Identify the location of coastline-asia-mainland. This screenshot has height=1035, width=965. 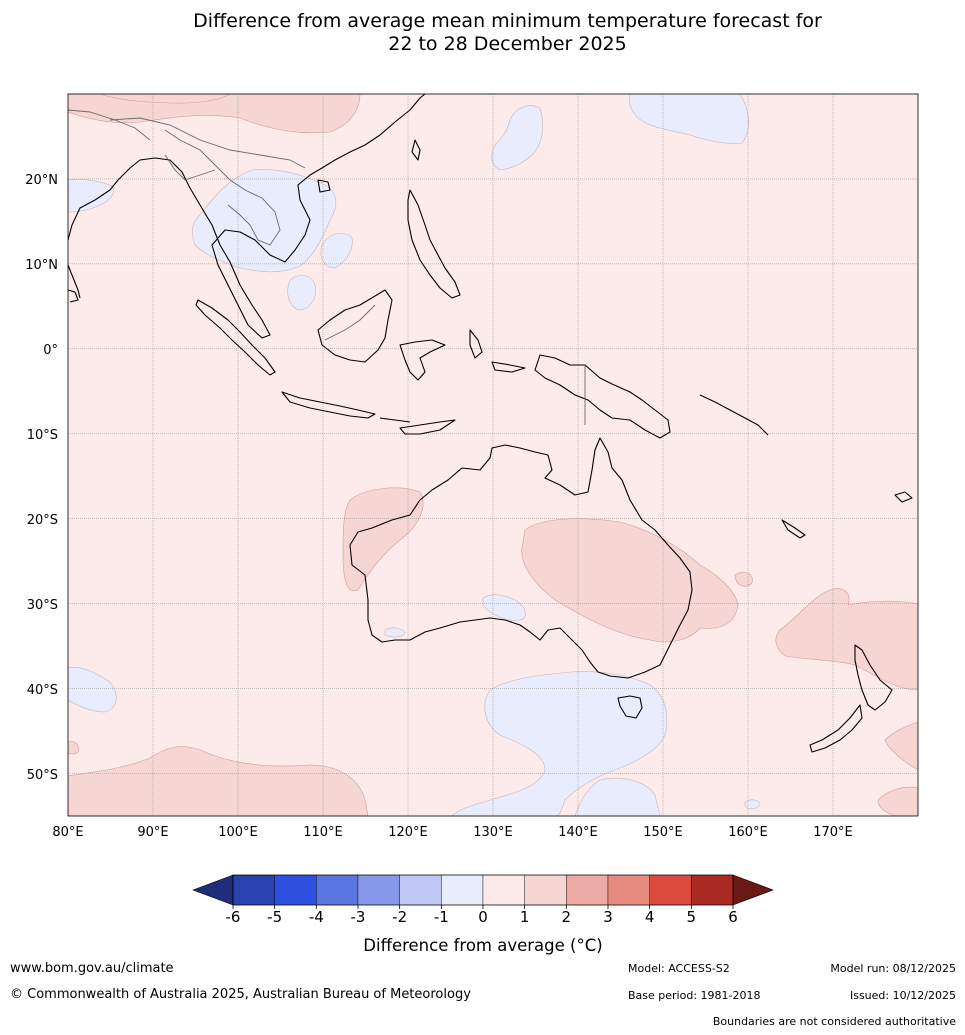
(247, 216).